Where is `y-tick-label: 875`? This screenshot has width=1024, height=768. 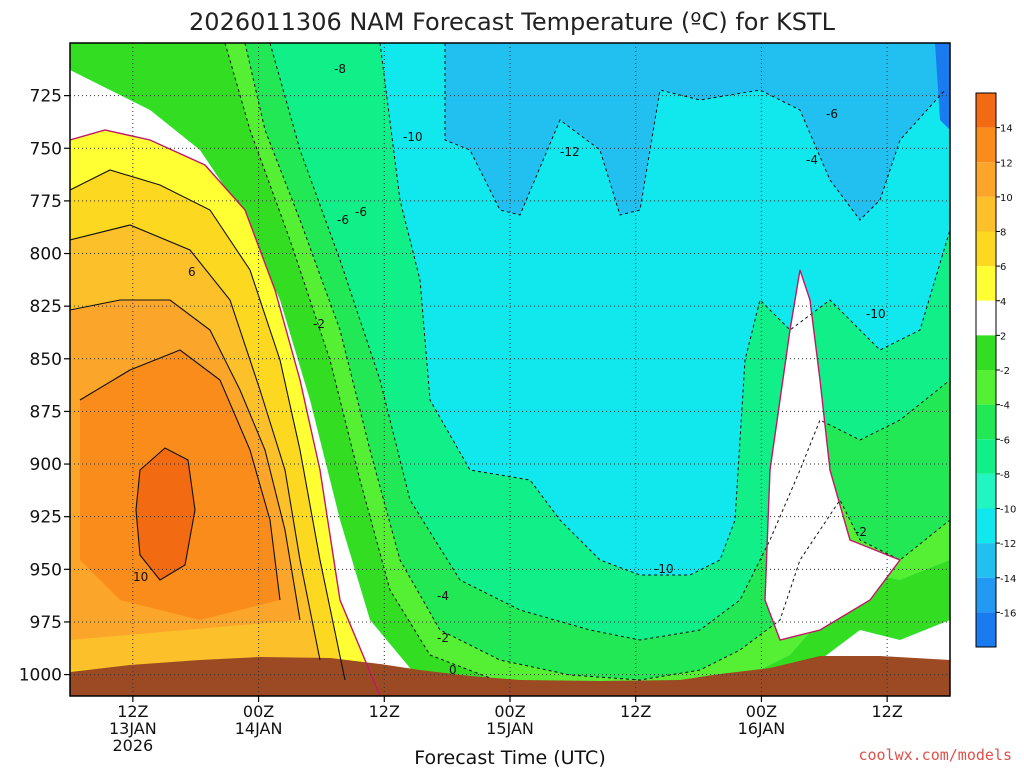
y-tick-label: 875 is located at coordinates (46, 412).